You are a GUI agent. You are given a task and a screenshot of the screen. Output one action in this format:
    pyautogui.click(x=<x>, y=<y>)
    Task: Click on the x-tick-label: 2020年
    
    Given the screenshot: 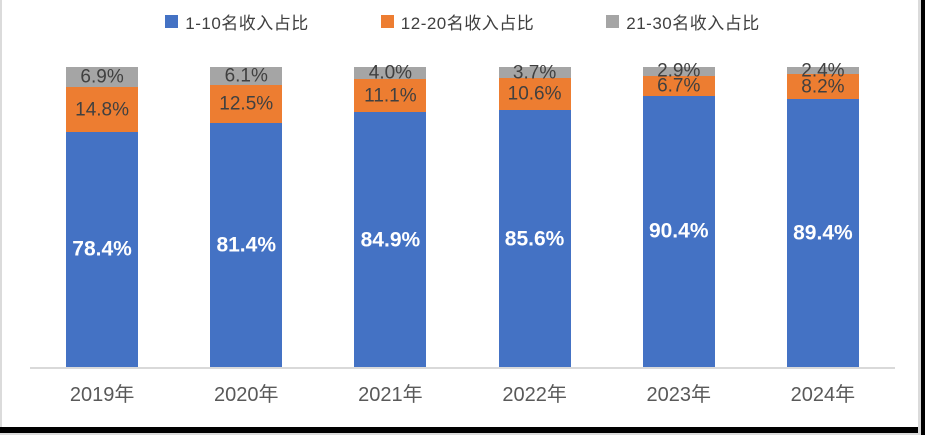 What is the action you would take?
    pyautogui.click(x=246, y=395)
    